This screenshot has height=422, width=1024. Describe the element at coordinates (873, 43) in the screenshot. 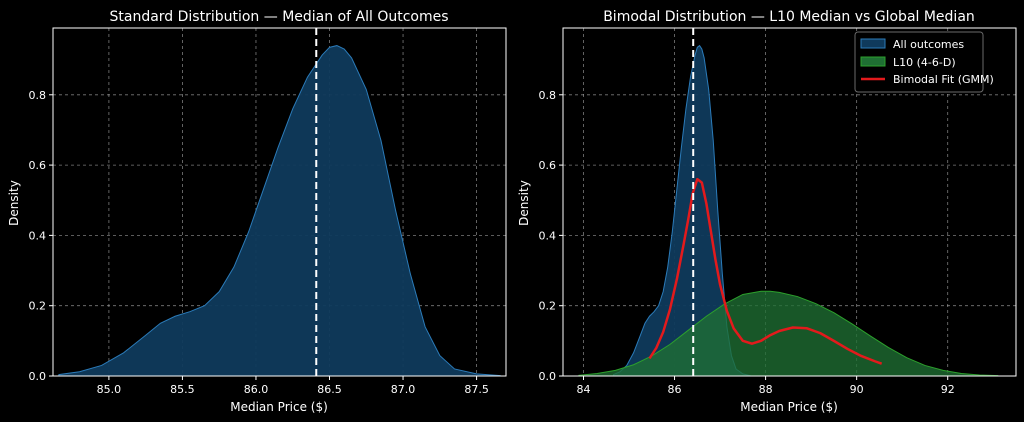

I see `legend-swatch-all-outcomes` at that location.